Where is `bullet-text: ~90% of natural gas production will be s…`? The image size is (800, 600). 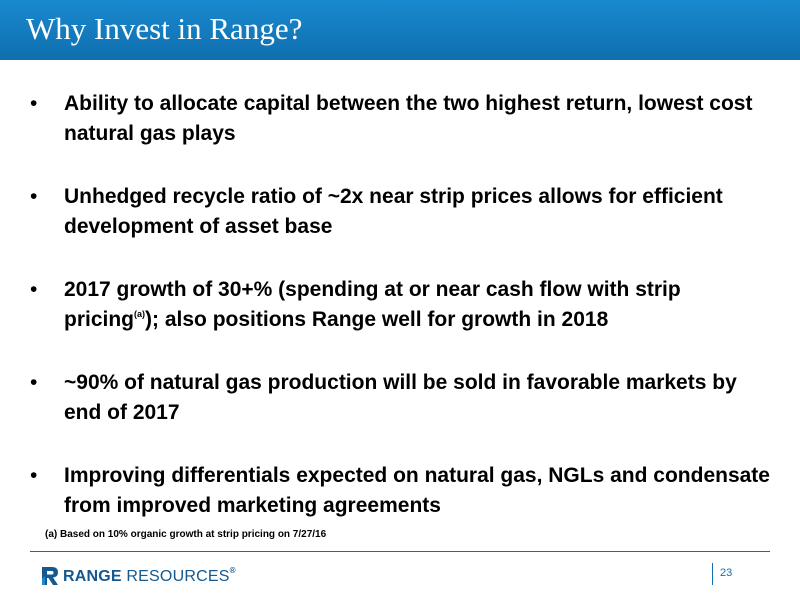 bullet-text: ~90% of natural gas production will be s… is located at coordinates (400, 397).